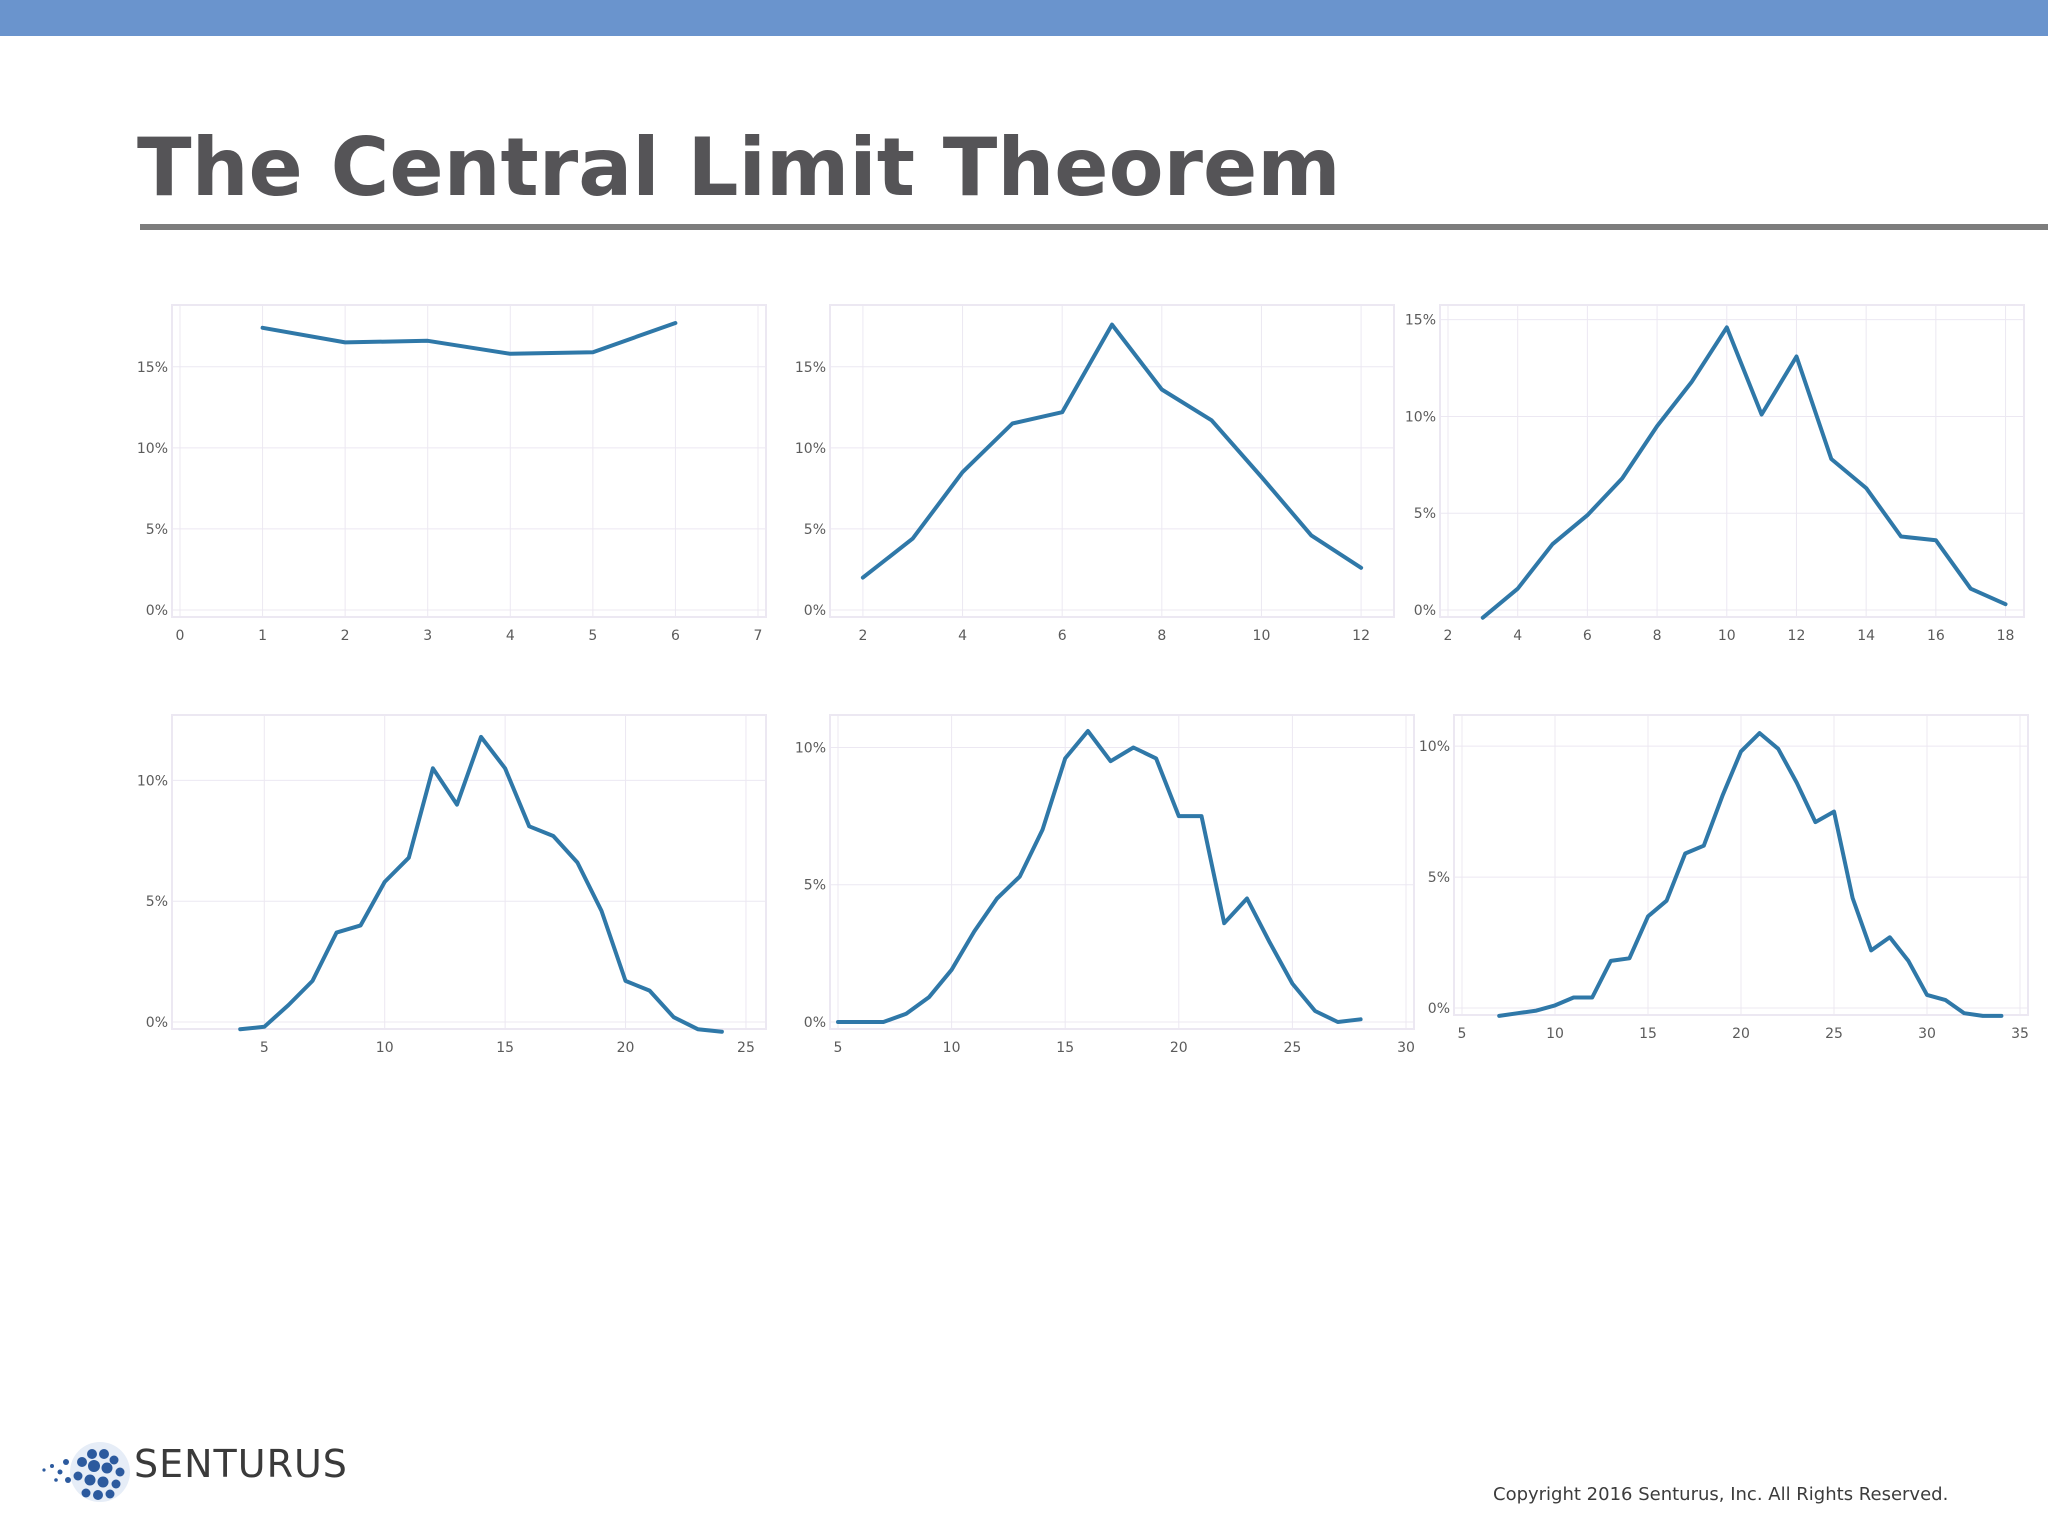 This screenshot has width=2048, height=1536. I want to click on chart-6: 5 10 15 20 25 30 35 0% 5% 10%, so click(1724, 878).